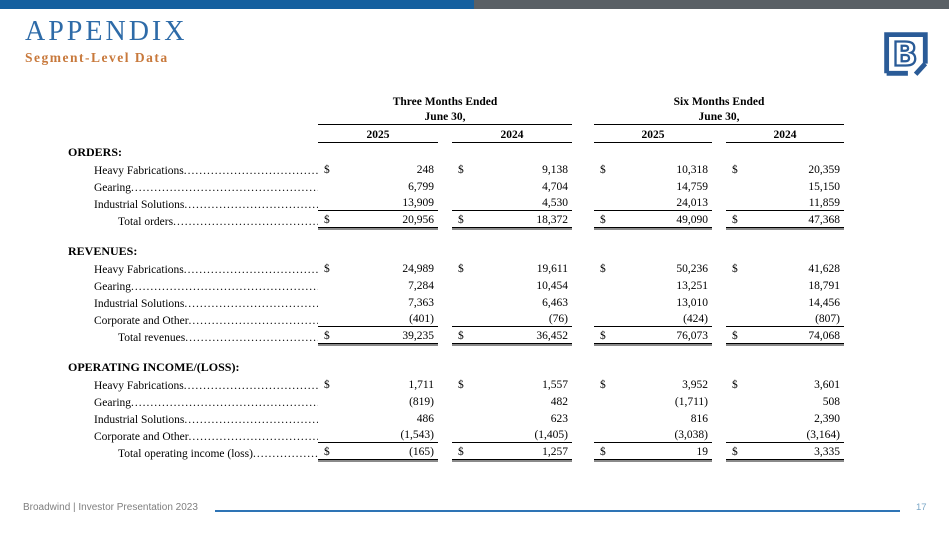 The width and height of the screenshot is (949, 534). Describe the element at coordinates (695, 385) in the screenshot. I see `cell-value: 3,952` at that location.